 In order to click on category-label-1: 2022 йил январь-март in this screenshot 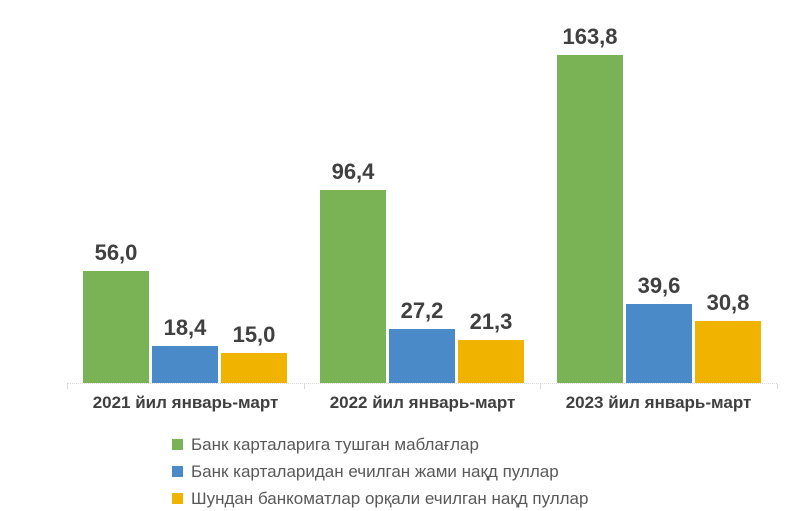, I will do `click(422, 402)`.